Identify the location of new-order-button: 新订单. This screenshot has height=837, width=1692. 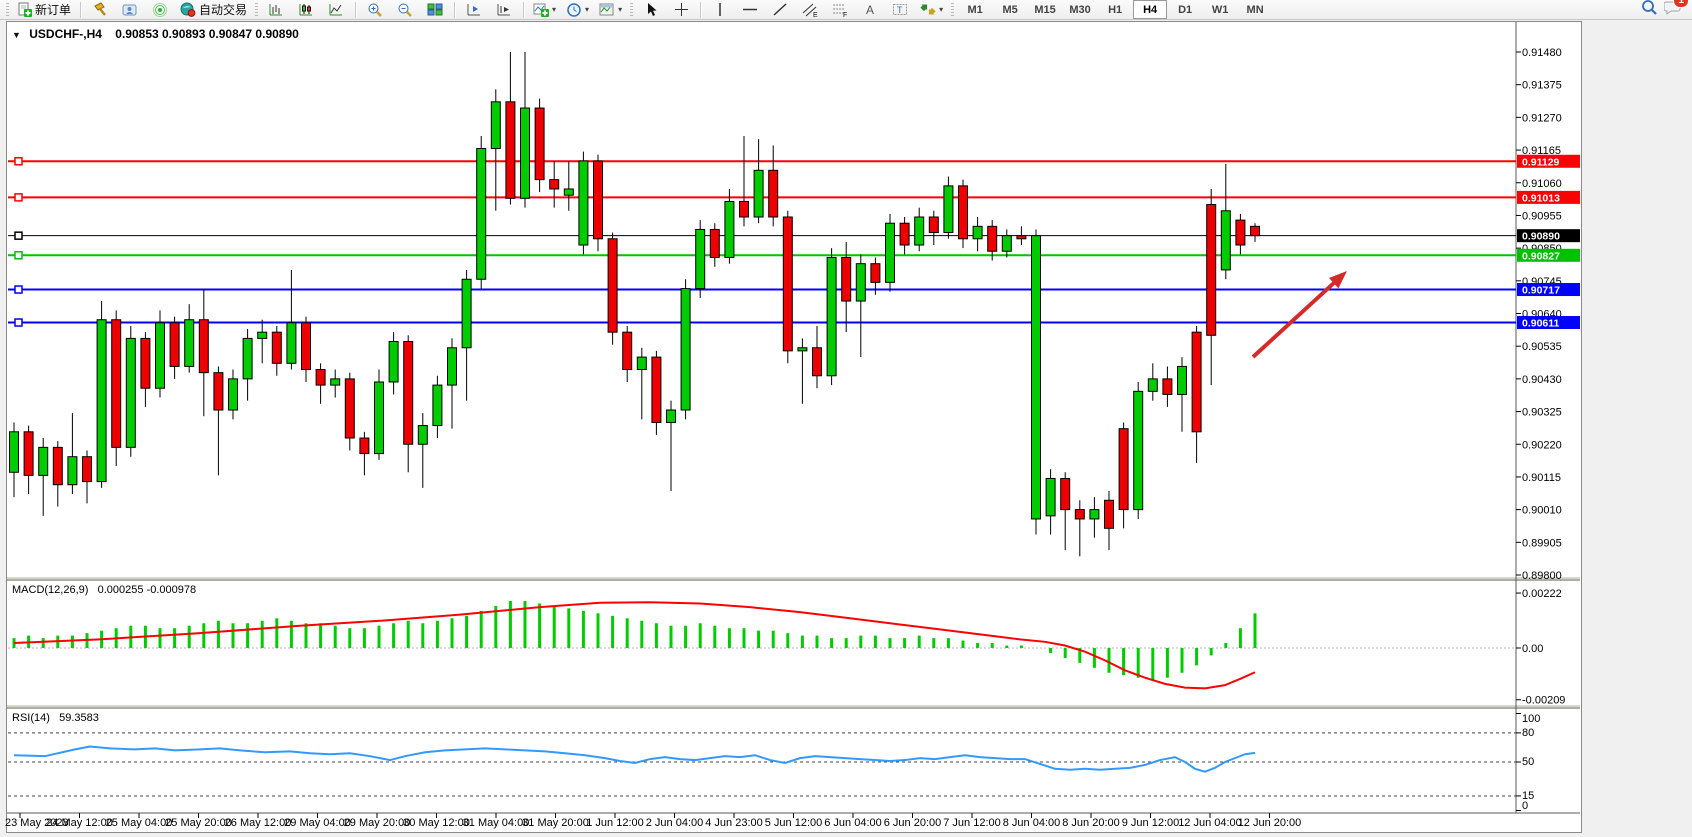
(44, 10).